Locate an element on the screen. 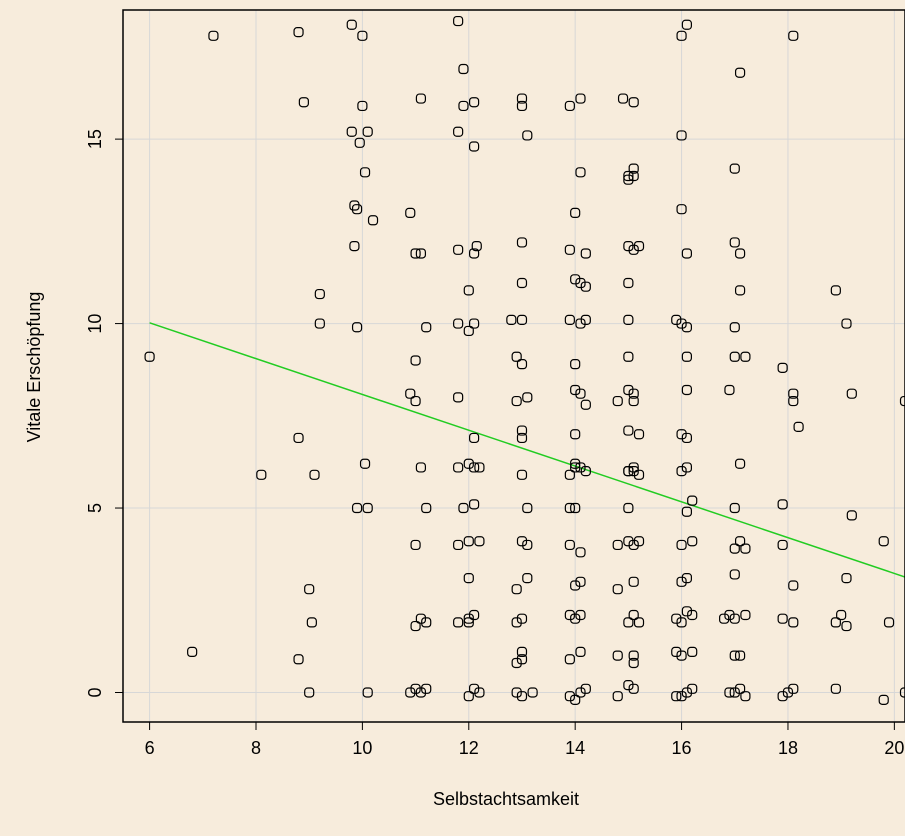 The image size is (905, 836). y-axis-title: Vitale Erschöpfung is located at coordinates (34, 367).